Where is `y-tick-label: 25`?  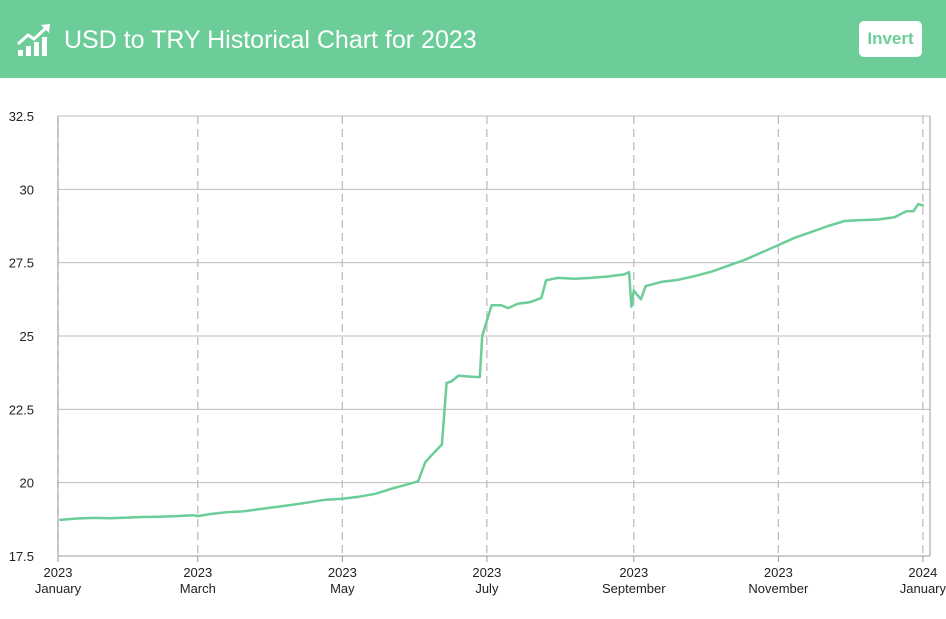 y-tick-label: 25 is located at coordinates (27, 336).